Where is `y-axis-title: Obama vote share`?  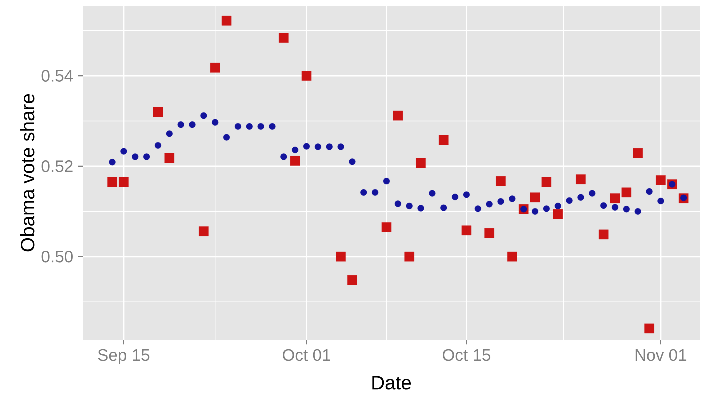
y-axis-title: Obama vote share is located at coordinates (27, 173).